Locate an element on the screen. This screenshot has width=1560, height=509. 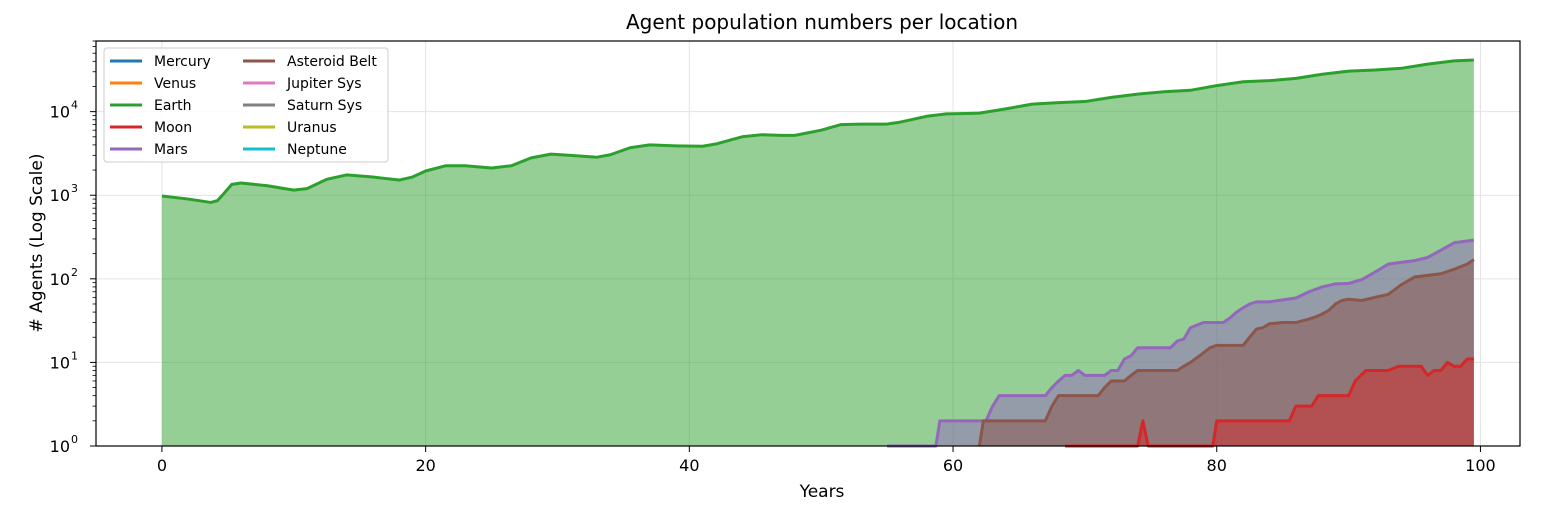
x-tick-label: 40 is located at coordinates (689, 465).